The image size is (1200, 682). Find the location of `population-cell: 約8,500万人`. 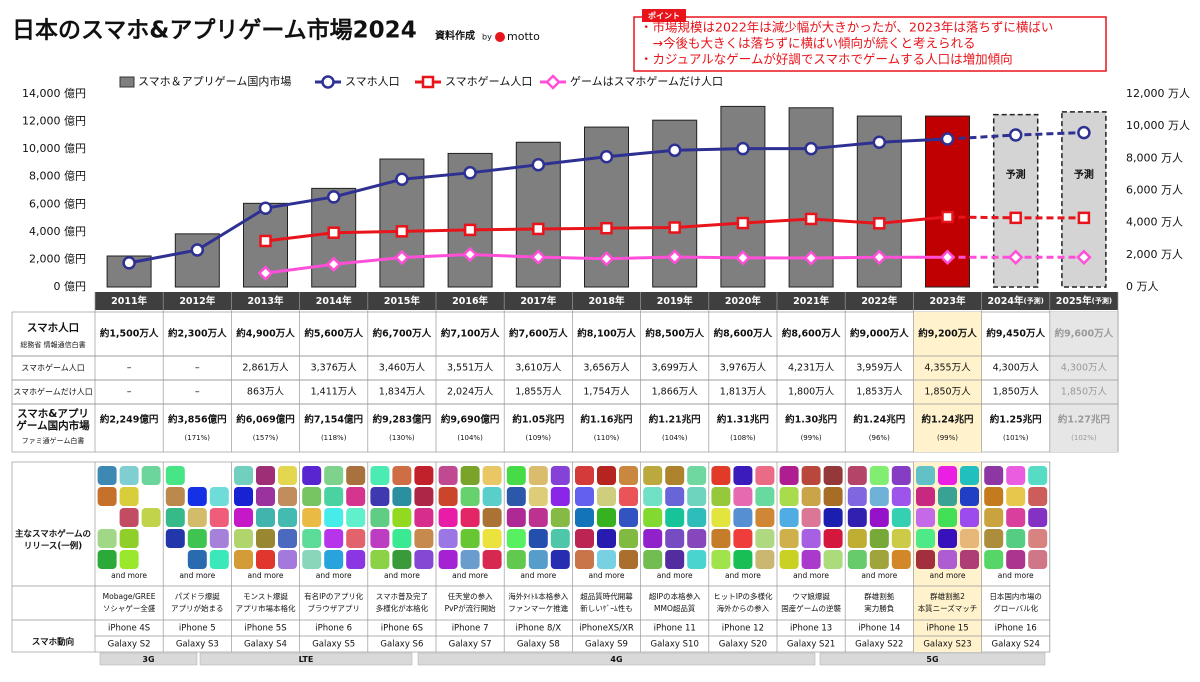

population-cell: 約8,500万人 is located at coordinates (674, 334).